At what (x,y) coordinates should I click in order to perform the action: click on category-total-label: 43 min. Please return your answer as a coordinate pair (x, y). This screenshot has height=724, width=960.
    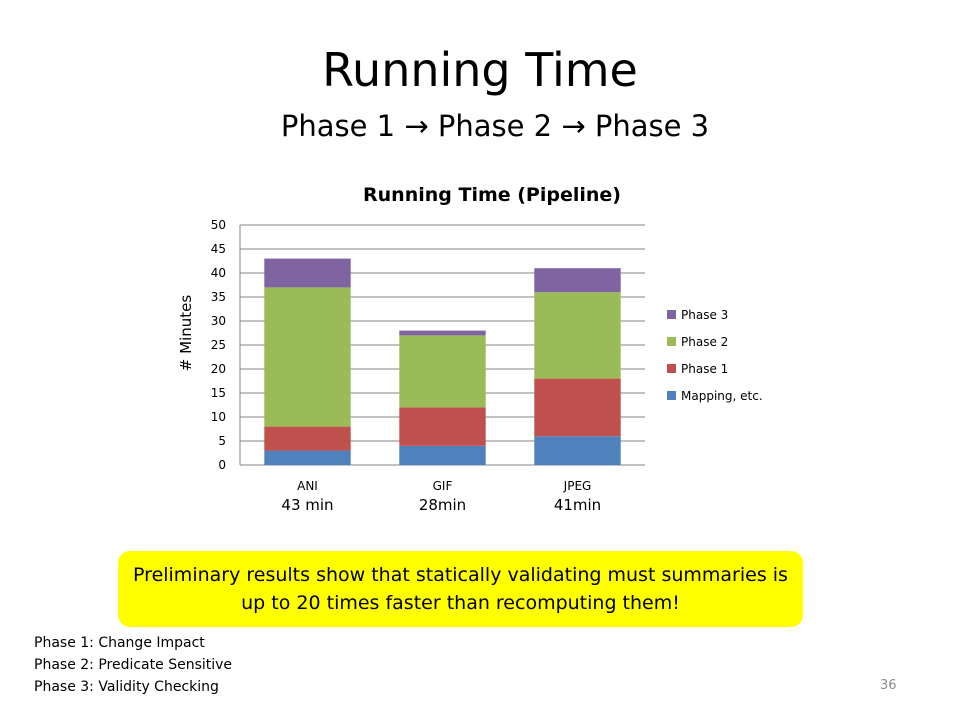
    Looking at the image, I should click on (307, 505).